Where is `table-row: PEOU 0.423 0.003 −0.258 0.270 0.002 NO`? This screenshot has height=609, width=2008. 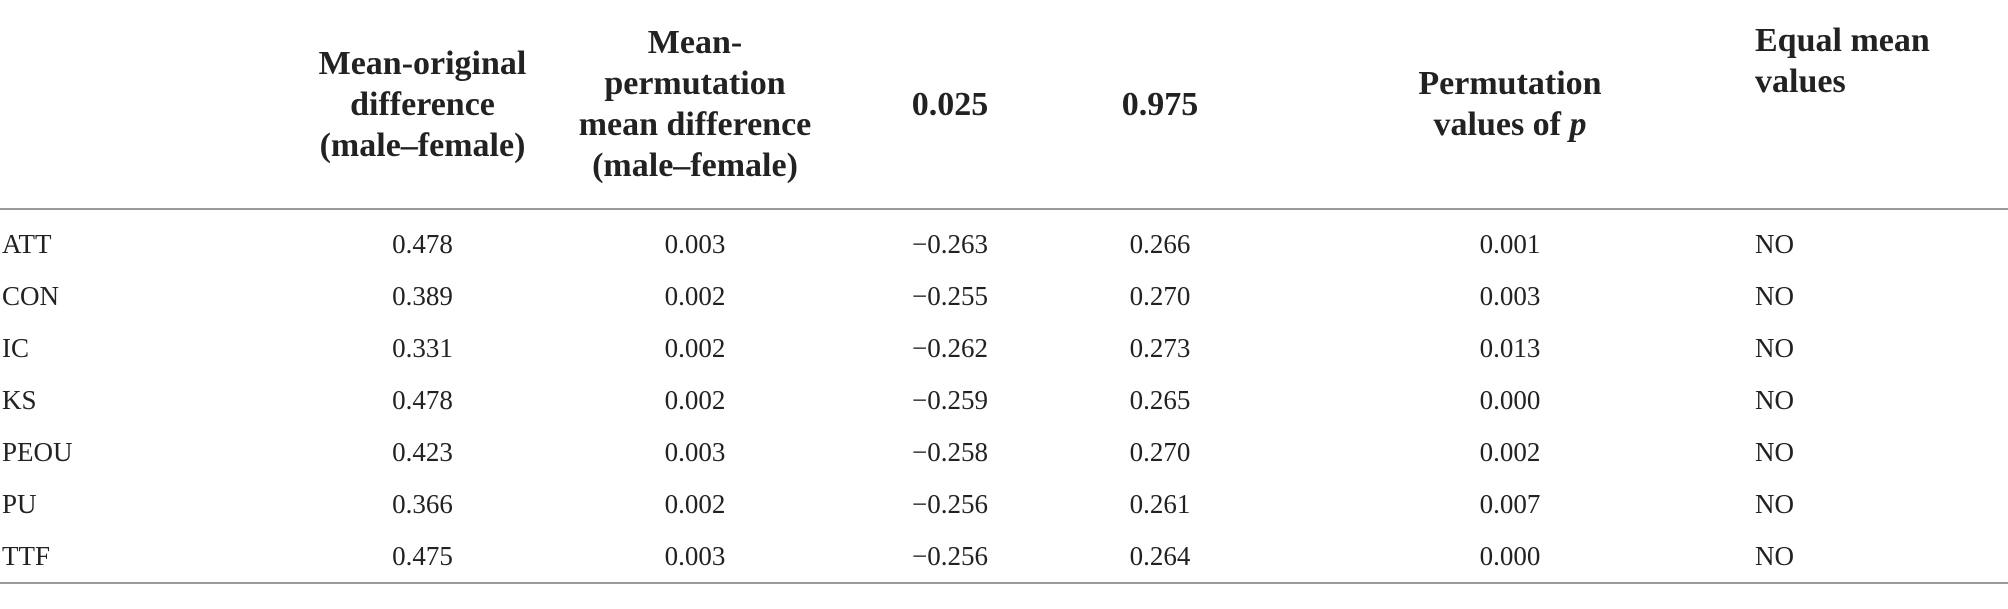
table-row: PEOU 0.423 0.003 −0.258 0.270 0.002 NO is located at coordinates (1004, 452).